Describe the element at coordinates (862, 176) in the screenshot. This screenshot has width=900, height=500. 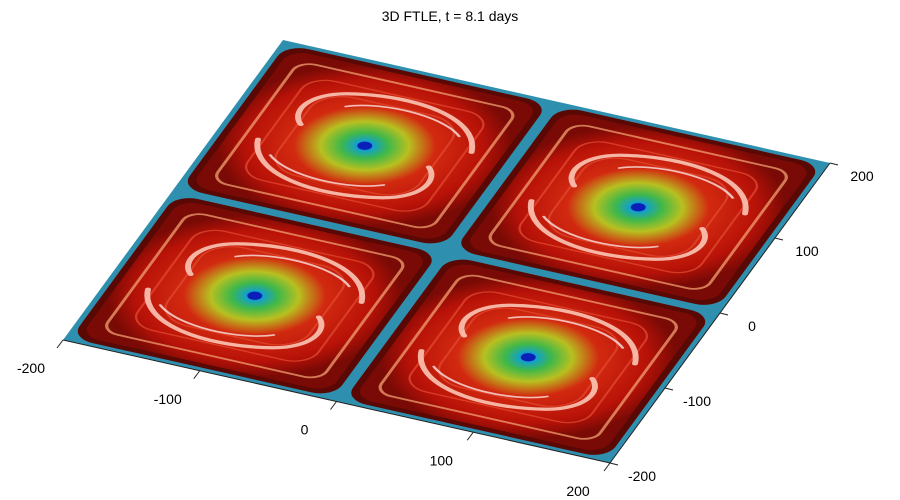
I see `y-tick-label: 200` at that location.